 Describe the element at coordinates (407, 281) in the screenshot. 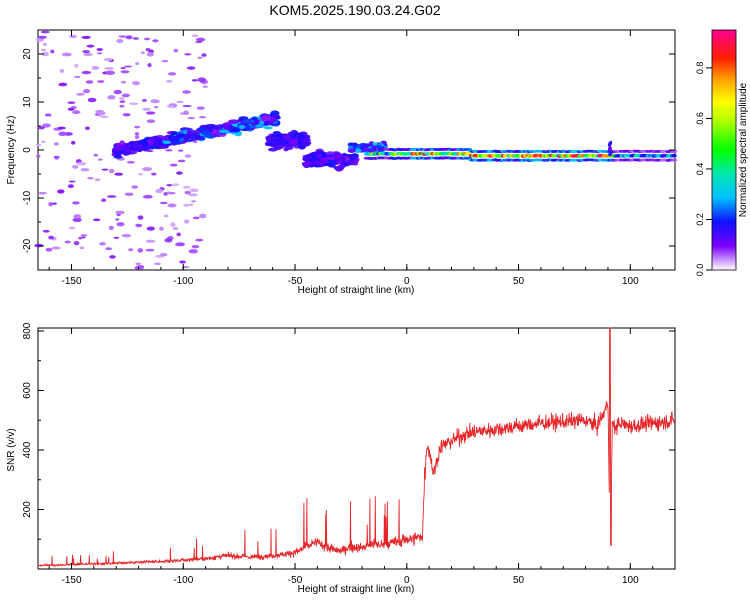

I see `x-tick-label: 0` at that location.